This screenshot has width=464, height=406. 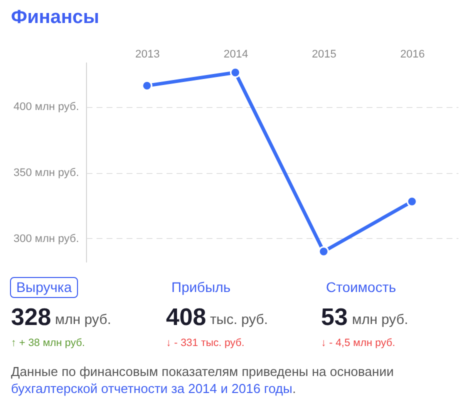 What do you see at coordinates (239, 319) in the screenshot?
I see `text: тыс. руб.` at bounding box center [239, 319].